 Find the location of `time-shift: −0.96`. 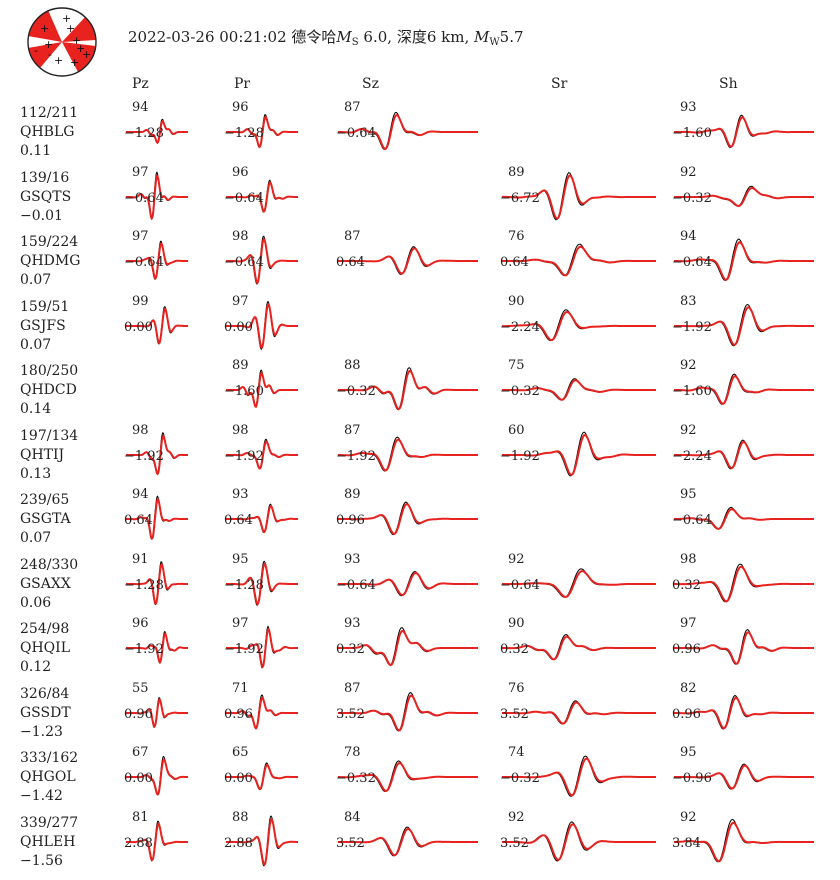

time-shift: −0.96 is located at coordinates (692, 778).